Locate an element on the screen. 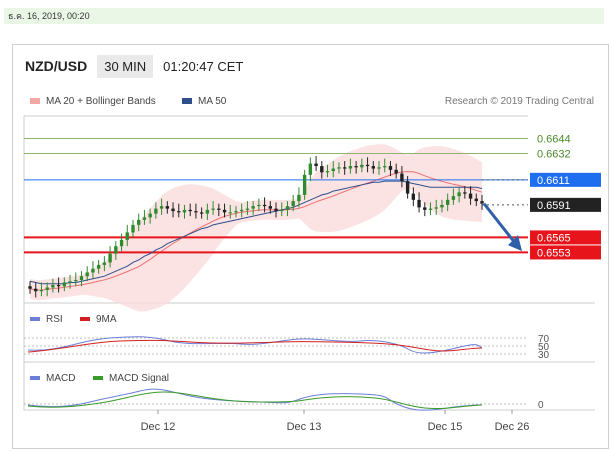  ma50-legend-label: MA 50 is located at coordinates (212, 101).